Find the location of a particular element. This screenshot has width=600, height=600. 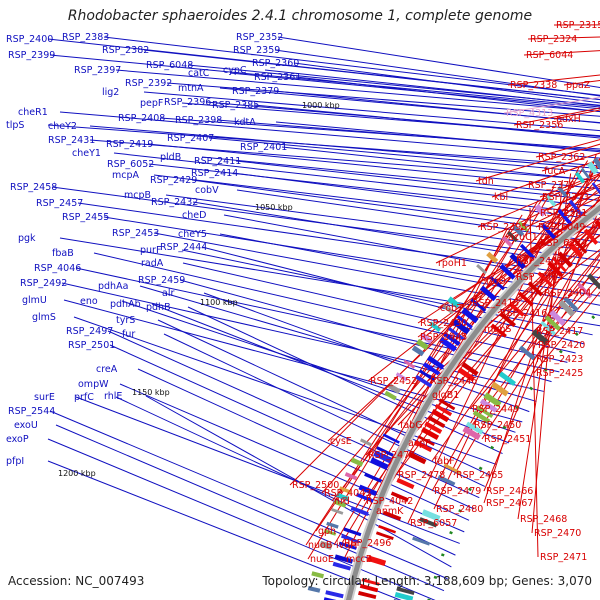

gene-label: RSP_2429 is located at coordinates (173, 180).